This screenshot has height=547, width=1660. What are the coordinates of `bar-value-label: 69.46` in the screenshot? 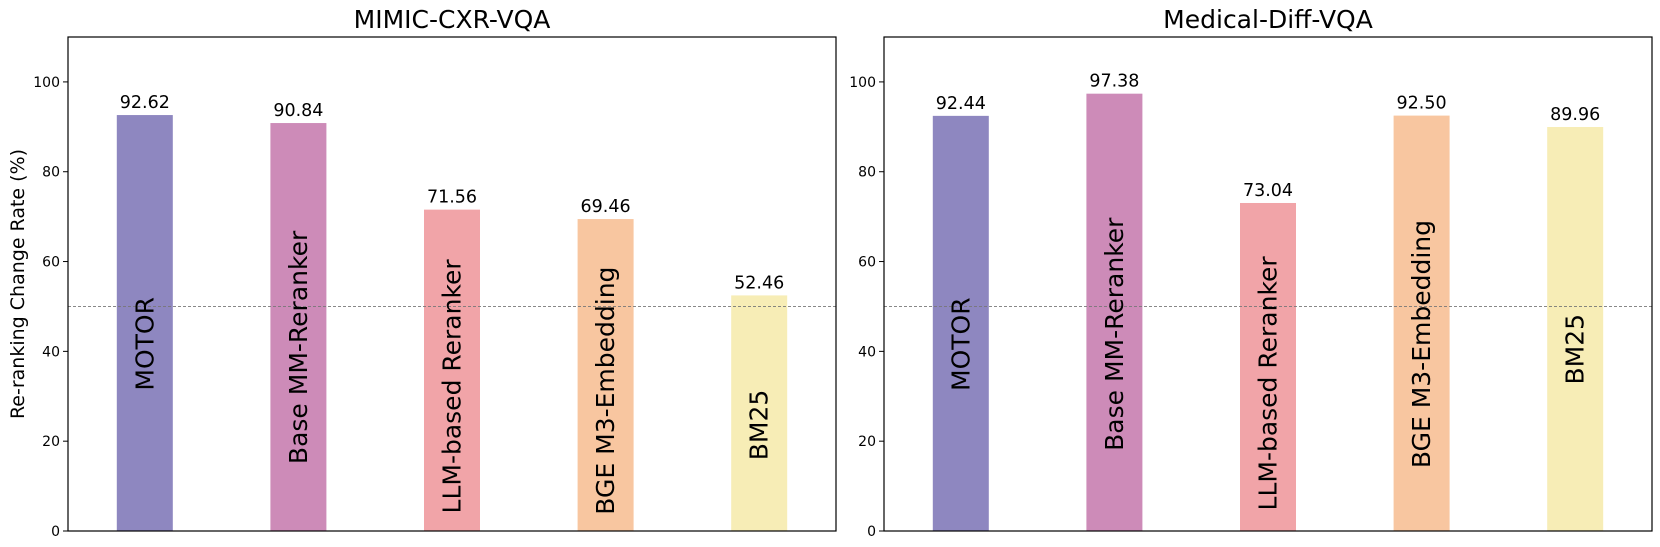 It's located at (606, 207).